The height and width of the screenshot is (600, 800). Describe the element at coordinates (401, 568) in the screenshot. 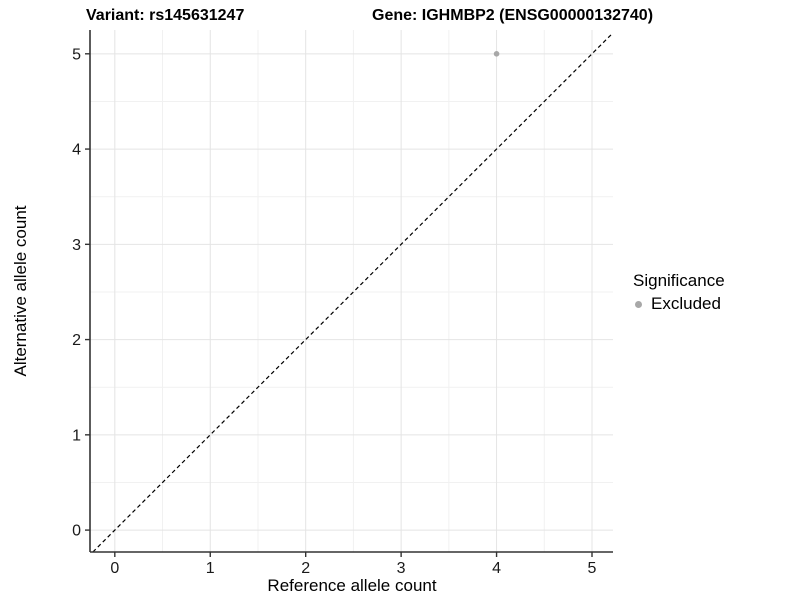

I see `x-tick-label: 3` at that location.